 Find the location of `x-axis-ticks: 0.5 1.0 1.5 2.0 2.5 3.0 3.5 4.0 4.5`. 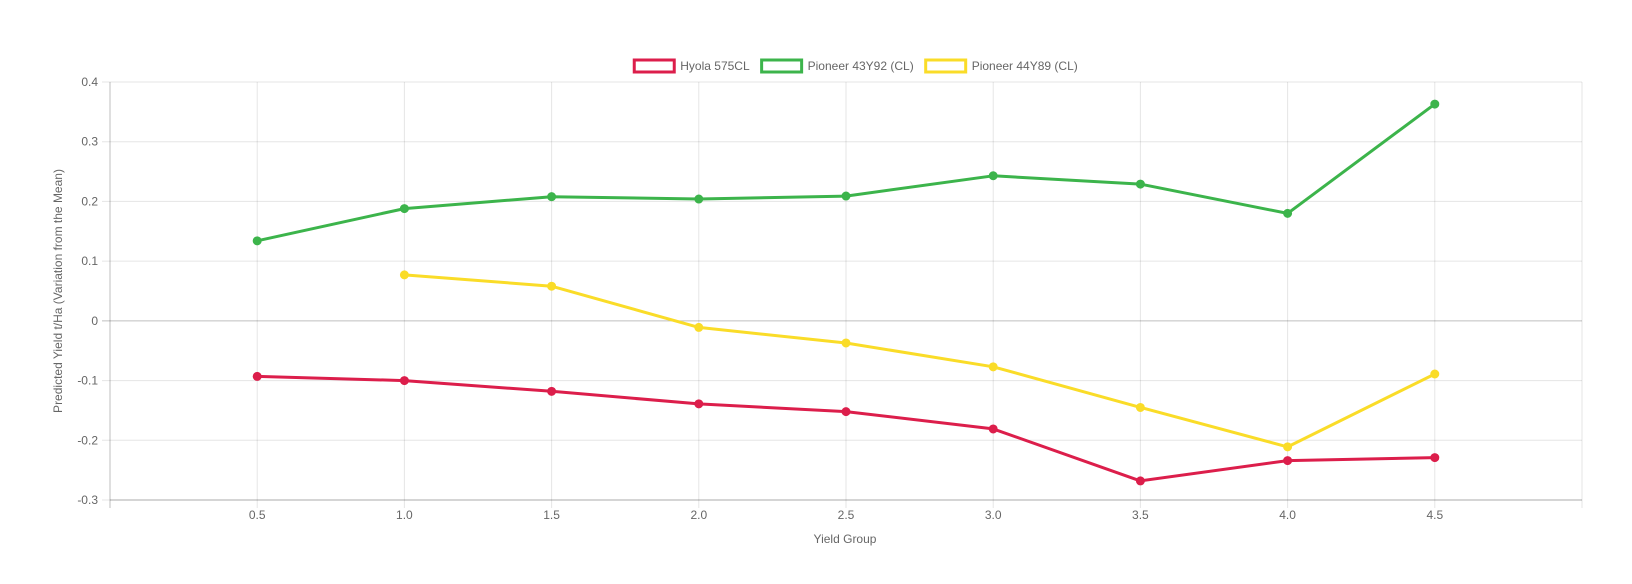

x-axis-ticks: 0.5 1.0 1.5 2.0 2.5 3.0 3.5 4.0 4.5 is located at coordinates (846, 515).